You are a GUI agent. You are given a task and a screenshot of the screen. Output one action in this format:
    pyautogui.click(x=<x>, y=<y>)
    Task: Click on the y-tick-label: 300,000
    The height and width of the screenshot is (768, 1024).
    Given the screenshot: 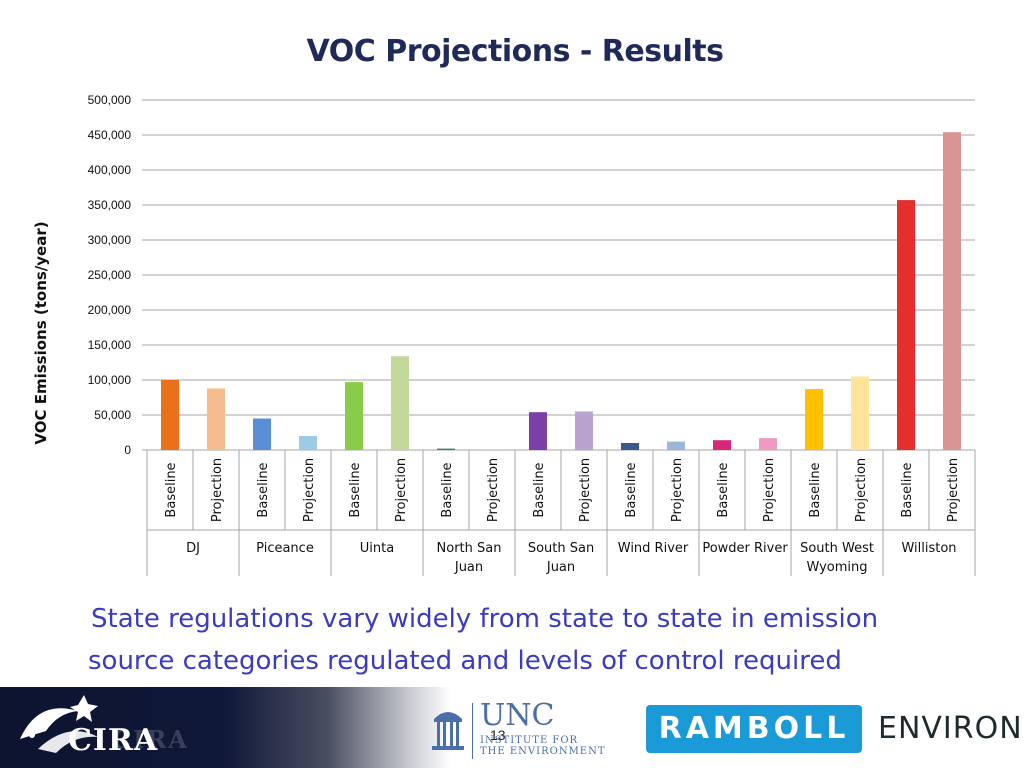 What is the action you would take?
    pyautogui.click(x=110, y=240)
    